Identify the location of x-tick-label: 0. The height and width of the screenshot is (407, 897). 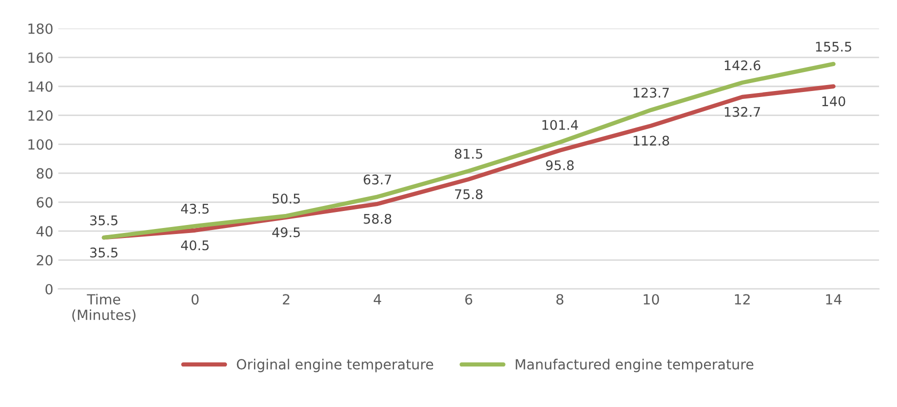
(195, 299).